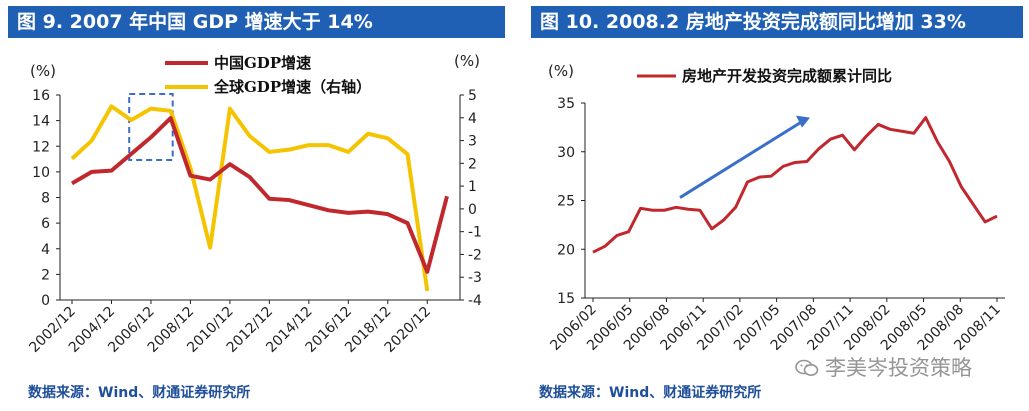  I want to click on right-y-tick-label: -4, so click(475, 301).